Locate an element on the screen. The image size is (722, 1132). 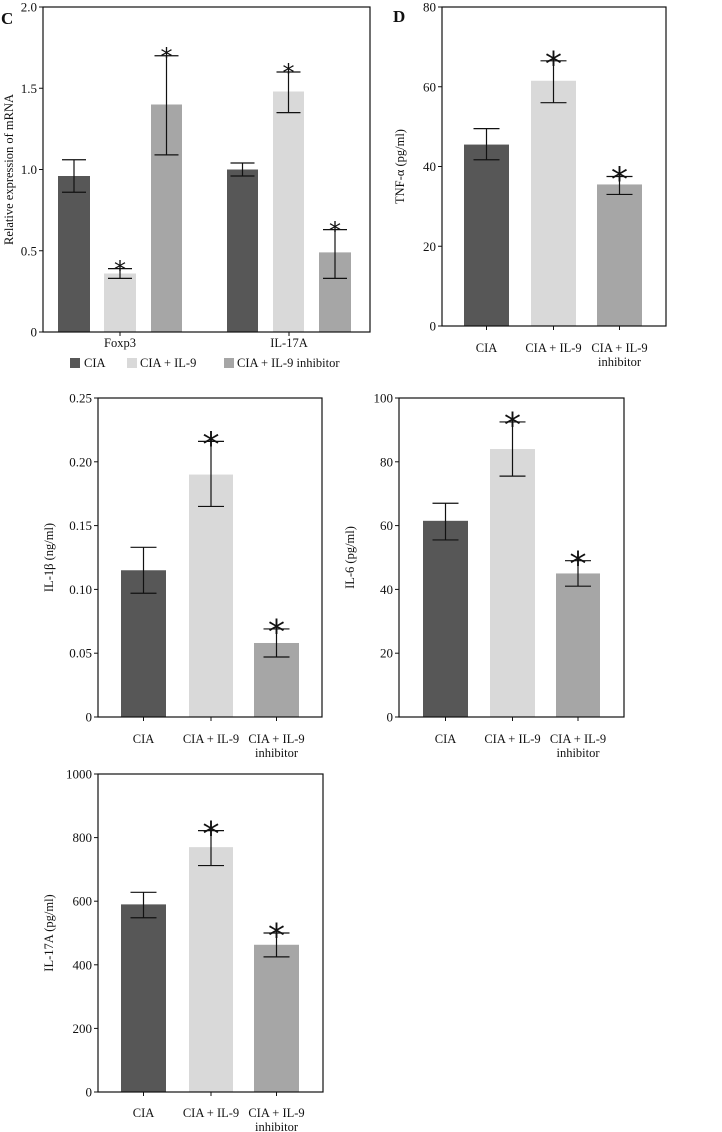
y-tick-label: 200 is located at coordinates (83, 1028).